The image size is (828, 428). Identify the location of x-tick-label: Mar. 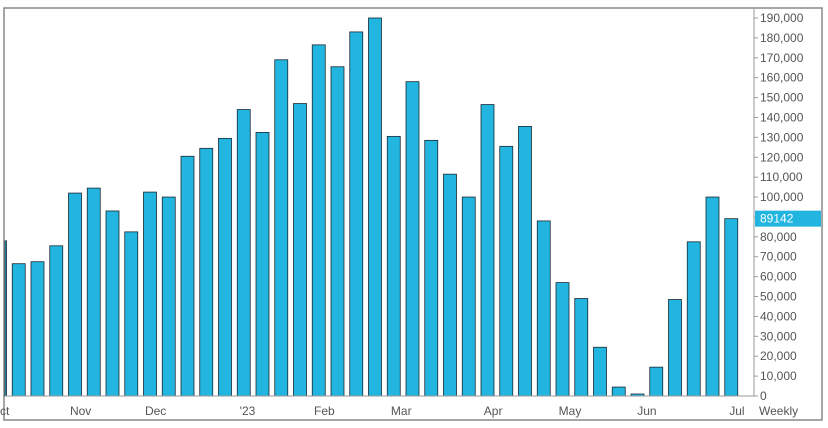
(401, 411).